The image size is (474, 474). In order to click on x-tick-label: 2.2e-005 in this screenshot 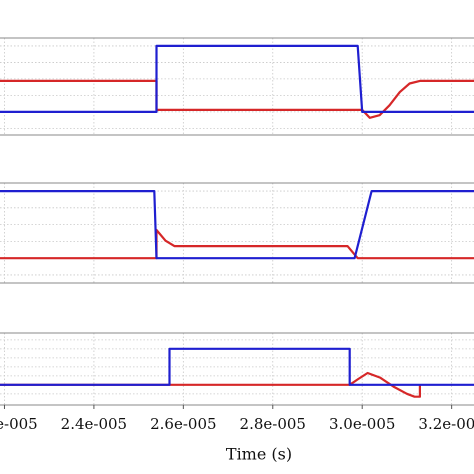, I will do `click(19, 424)`.